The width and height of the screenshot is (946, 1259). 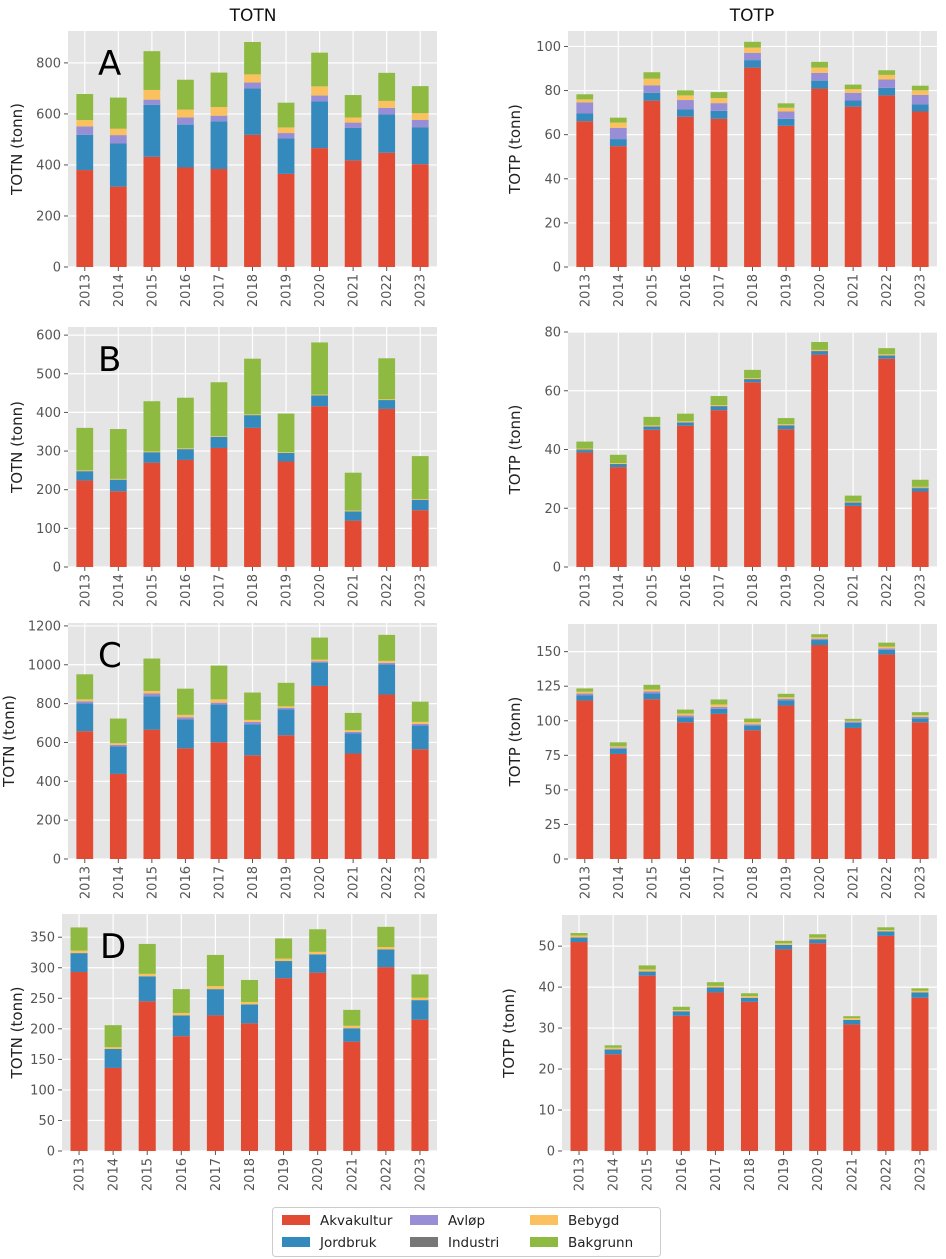 I want to click on bar-bebygd-2019, so click(x=286, y=452).